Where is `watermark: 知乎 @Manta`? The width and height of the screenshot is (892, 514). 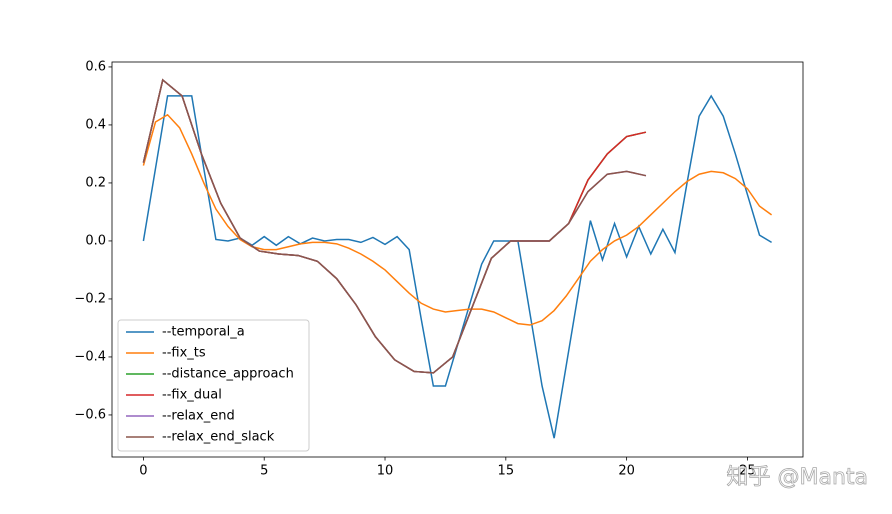 watermark: 知乎 @Manta is located at coordinates (797, 477).